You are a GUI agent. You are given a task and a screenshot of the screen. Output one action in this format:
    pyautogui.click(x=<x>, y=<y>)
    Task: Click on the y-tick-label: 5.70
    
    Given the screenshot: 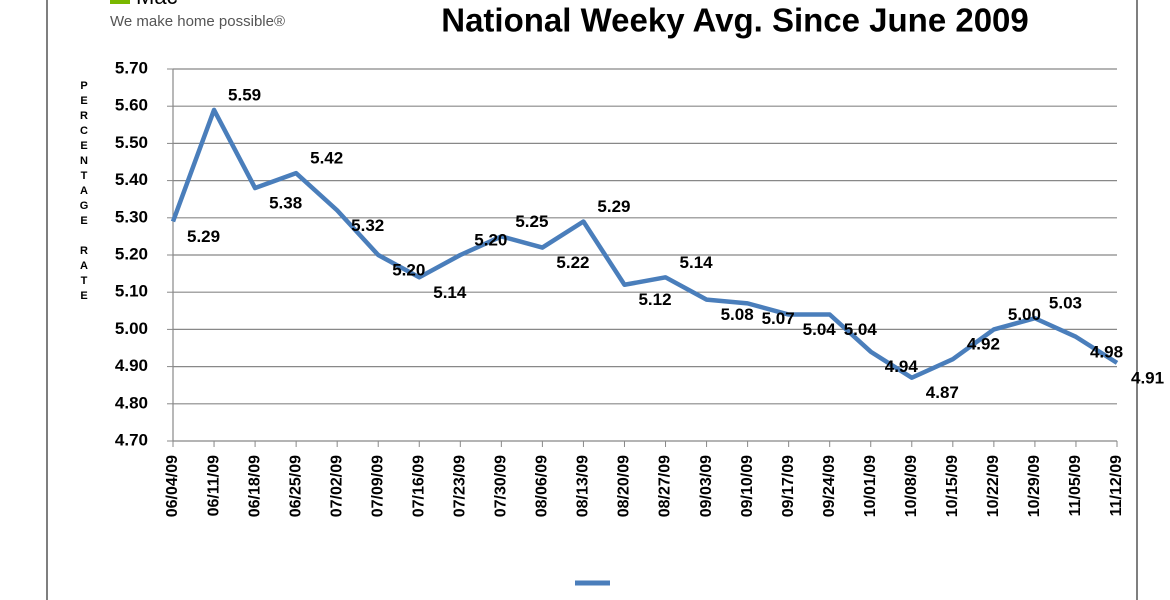 What is the action you would take?
    pyautogui.click(x=131, y=67)
    